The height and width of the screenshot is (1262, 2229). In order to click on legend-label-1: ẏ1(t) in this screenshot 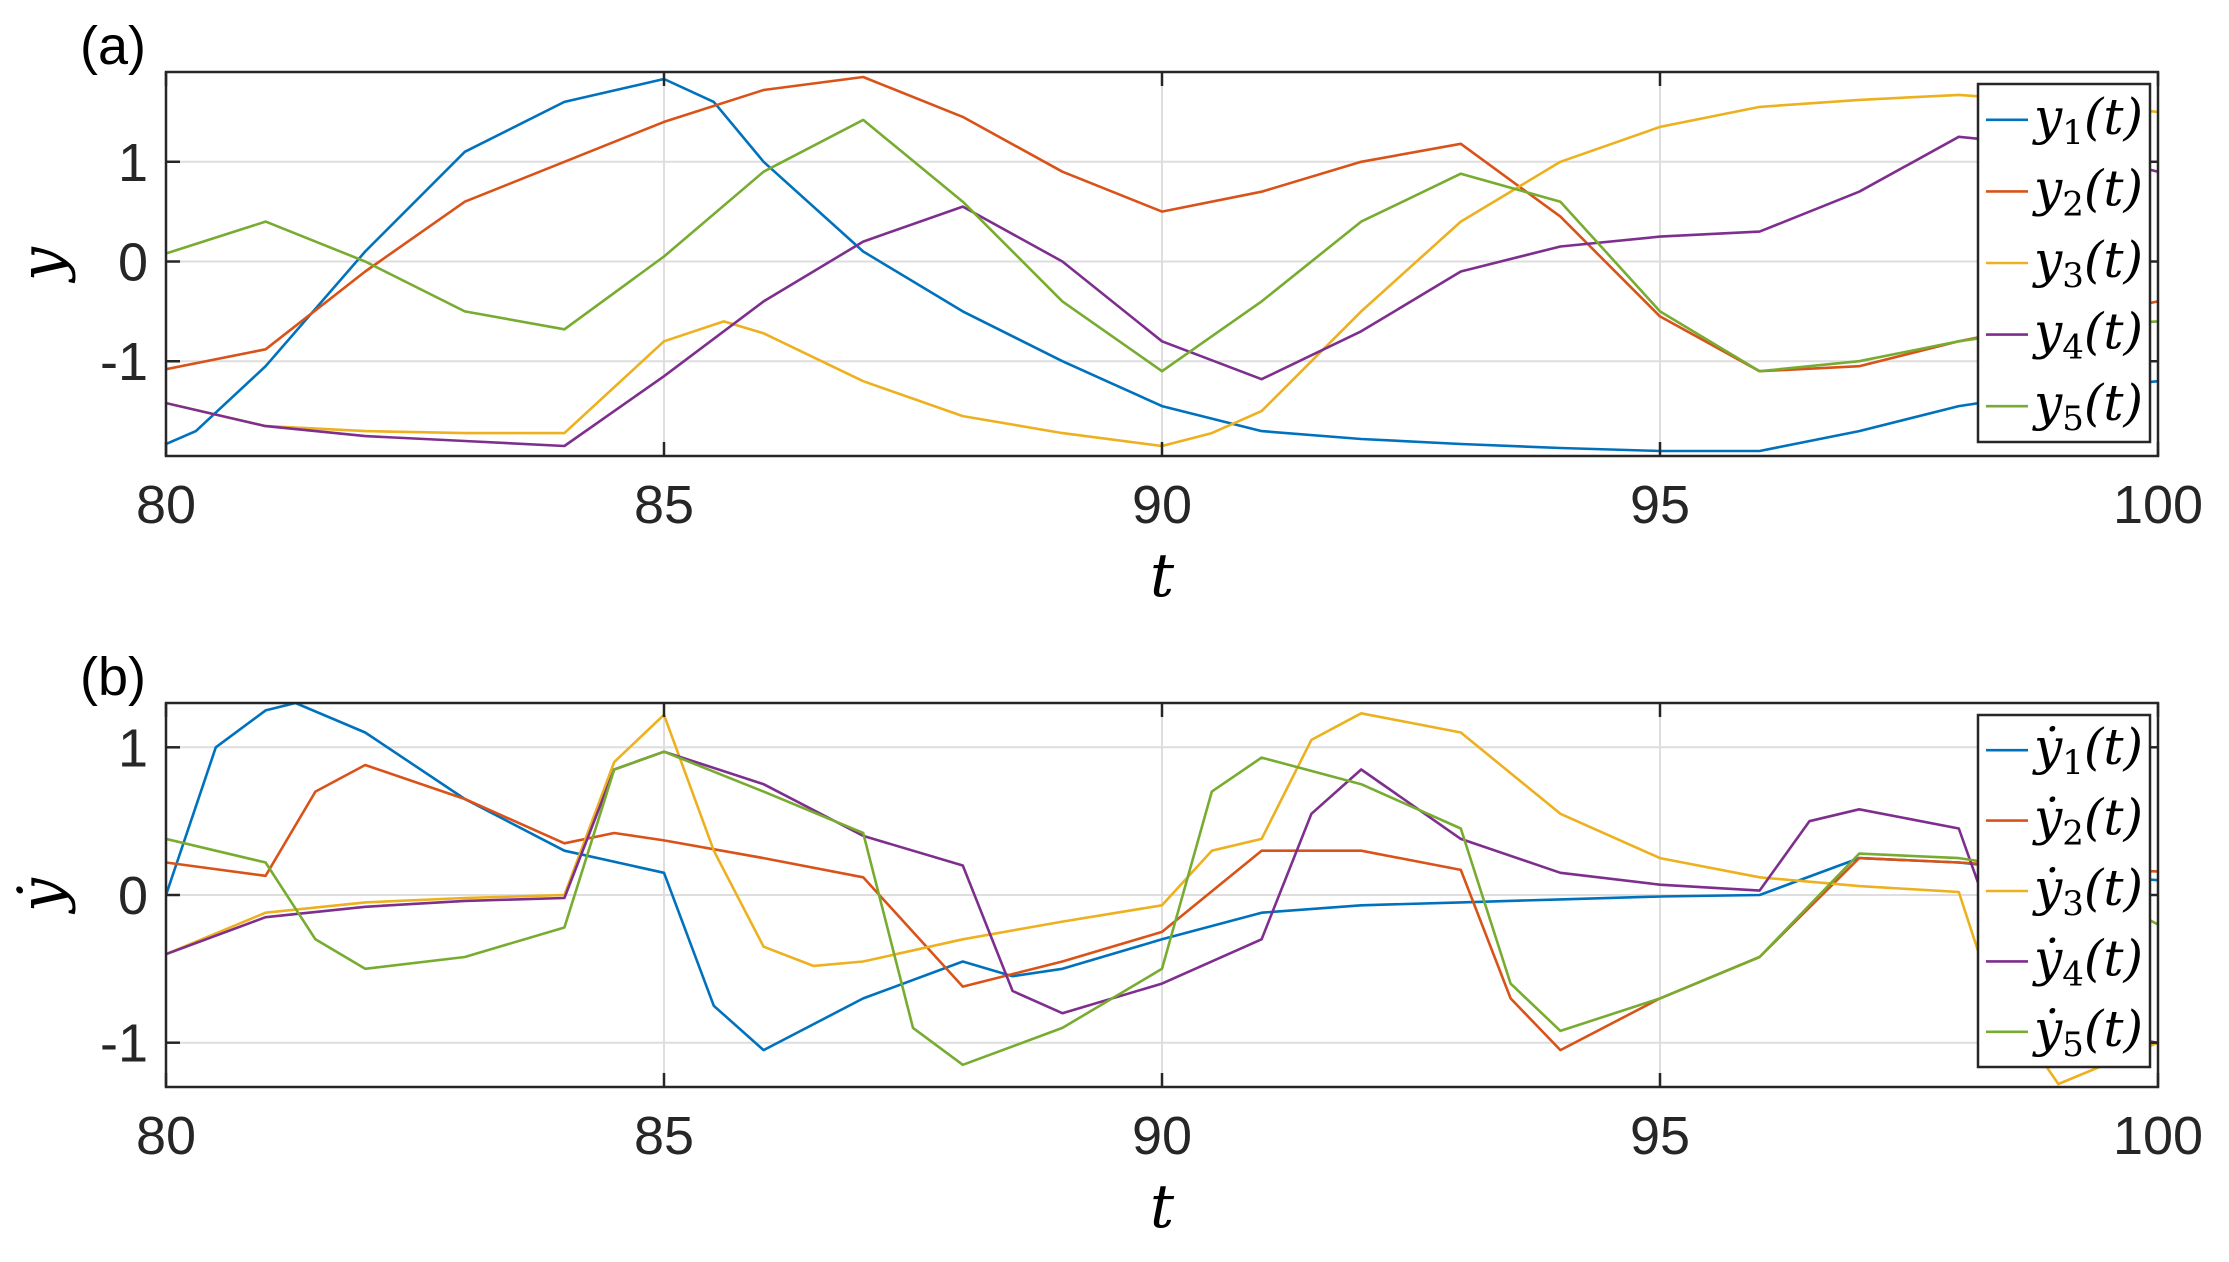, I will do `click(2087, 750)`.